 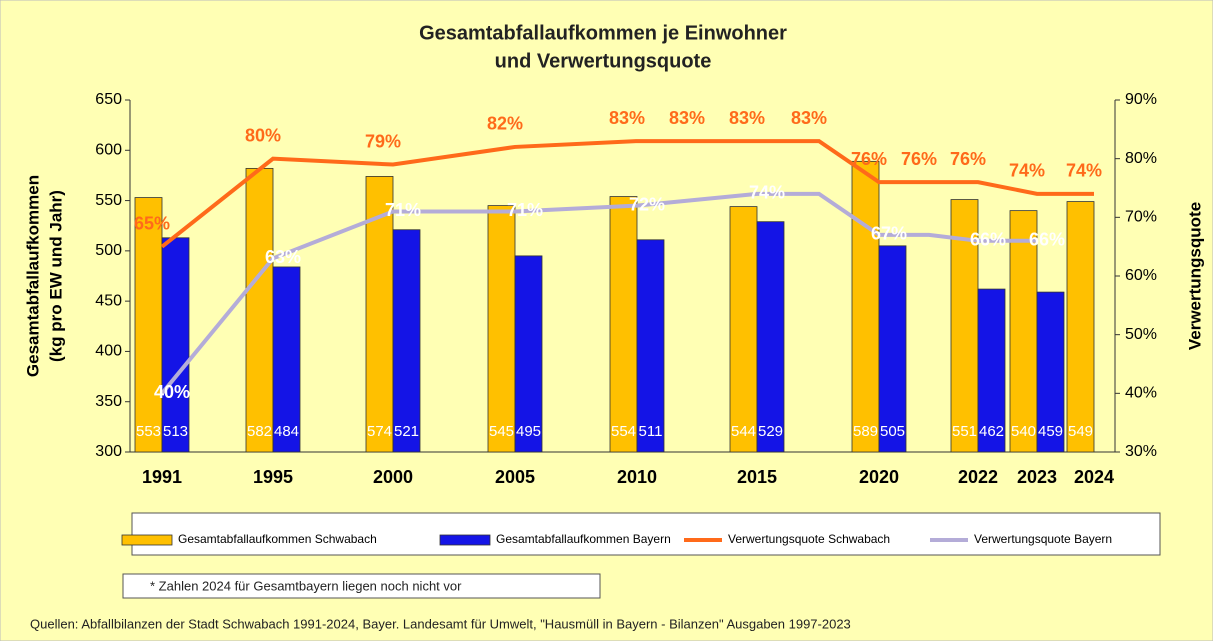 I want to click on y2-tick-label: 50%, so click(x=1141, y=334).